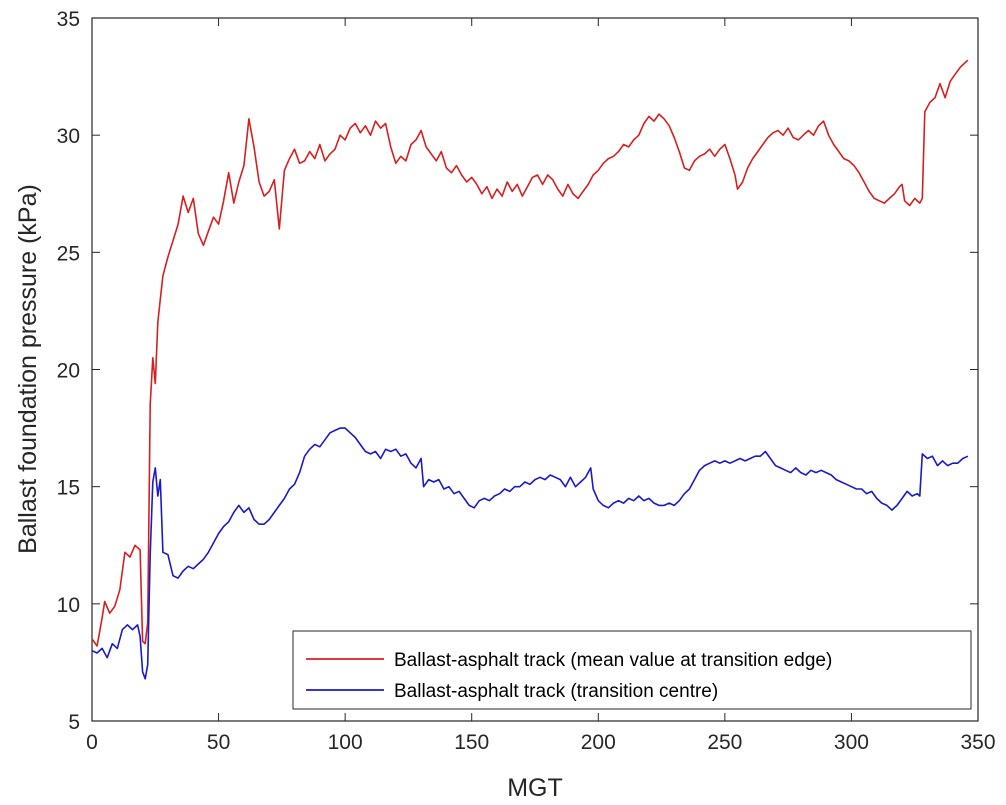 The height and width of the screenshot is (805, 1006). What do you see at coordinates (68, 371) in the screenshot?
I see `y-tick-label: 20` at bounding box center [68, 371].